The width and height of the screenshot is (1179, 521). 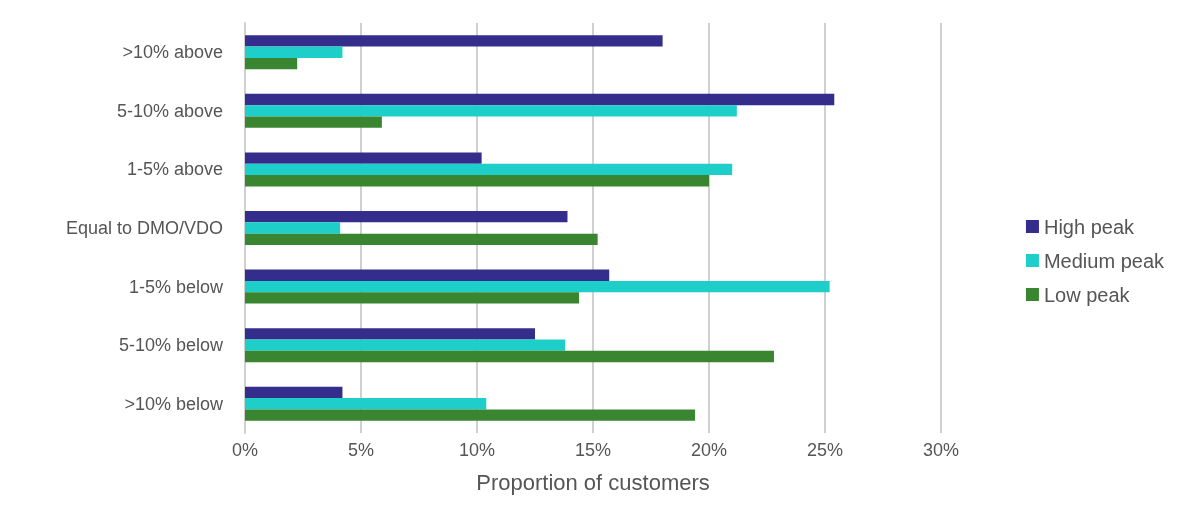 I want to click on y-tick-label: 5-10% below, so click(x=171, y=345).